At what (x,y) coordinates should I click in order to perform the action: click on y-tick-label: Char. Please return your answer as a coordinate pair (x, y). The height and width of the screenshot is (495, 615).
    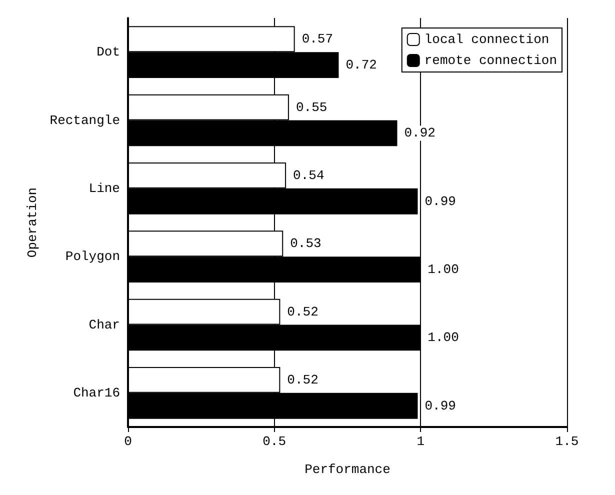
    Looking at the image, I should click on (104, 324).